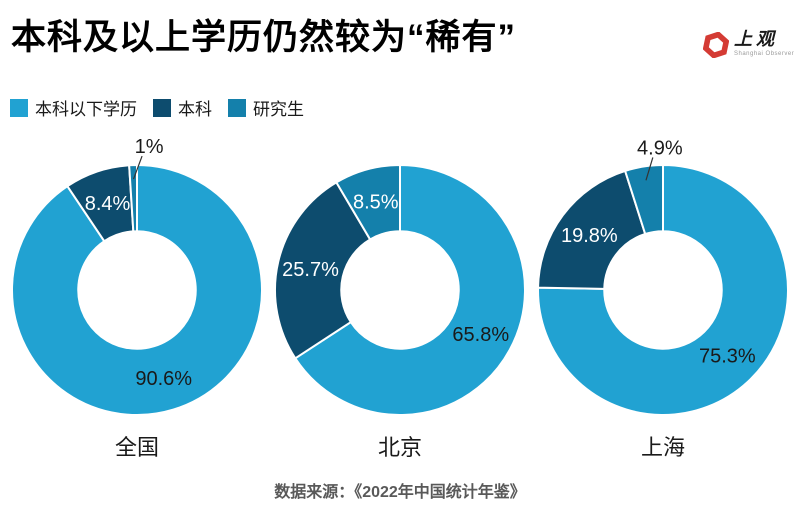 The height and width of the screenshot is (523, 800). I want to click on category-label-shanghai: 上海, so click(662, 447).